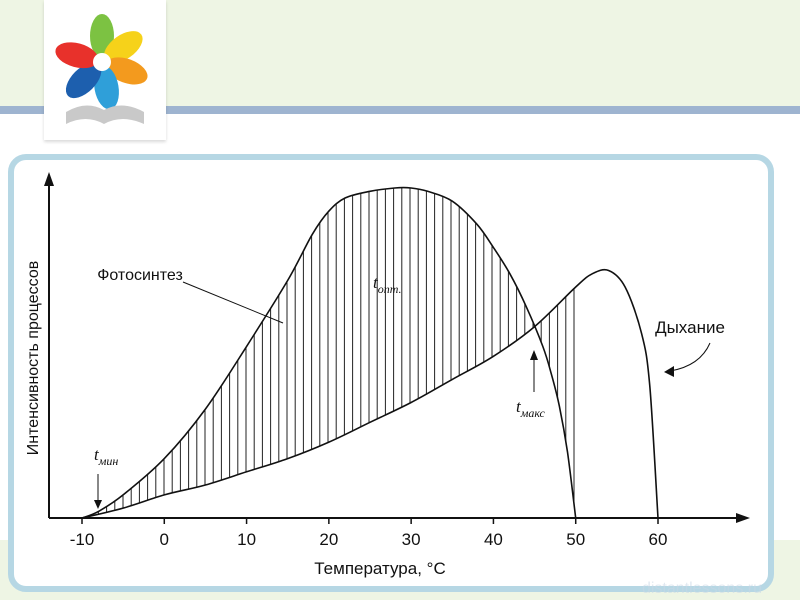 The height and width of the screenshot is (600, 800). Describe the element at coordinates (519, 406) in the screenshot. I see `t-max-symbol: t` at that location.